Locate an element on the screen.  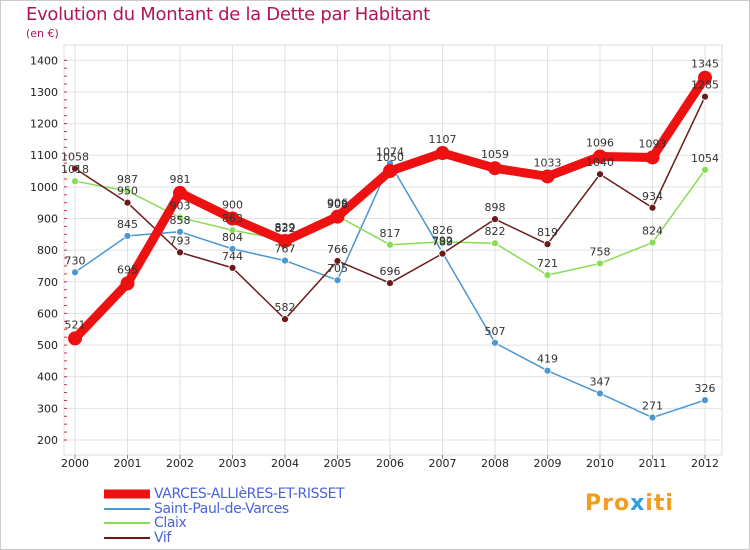
data-label-2: 822 is located at coordinates (495, 231).